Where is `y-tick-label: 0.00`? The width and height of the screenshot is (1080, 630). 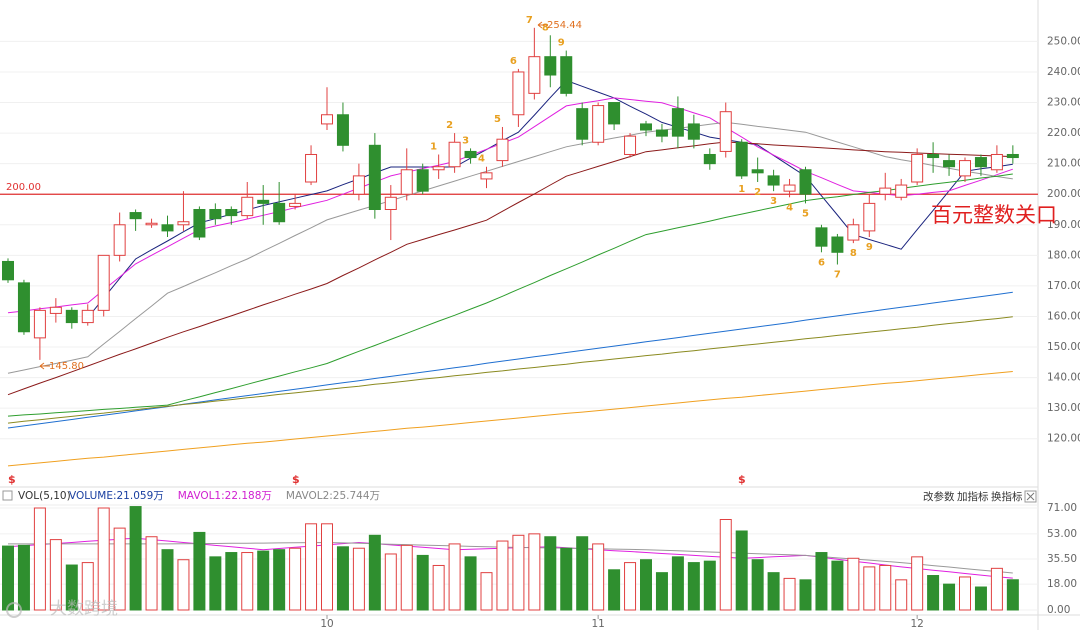
y-tick-label: 0.00 is located at coordinates (1058, 610).